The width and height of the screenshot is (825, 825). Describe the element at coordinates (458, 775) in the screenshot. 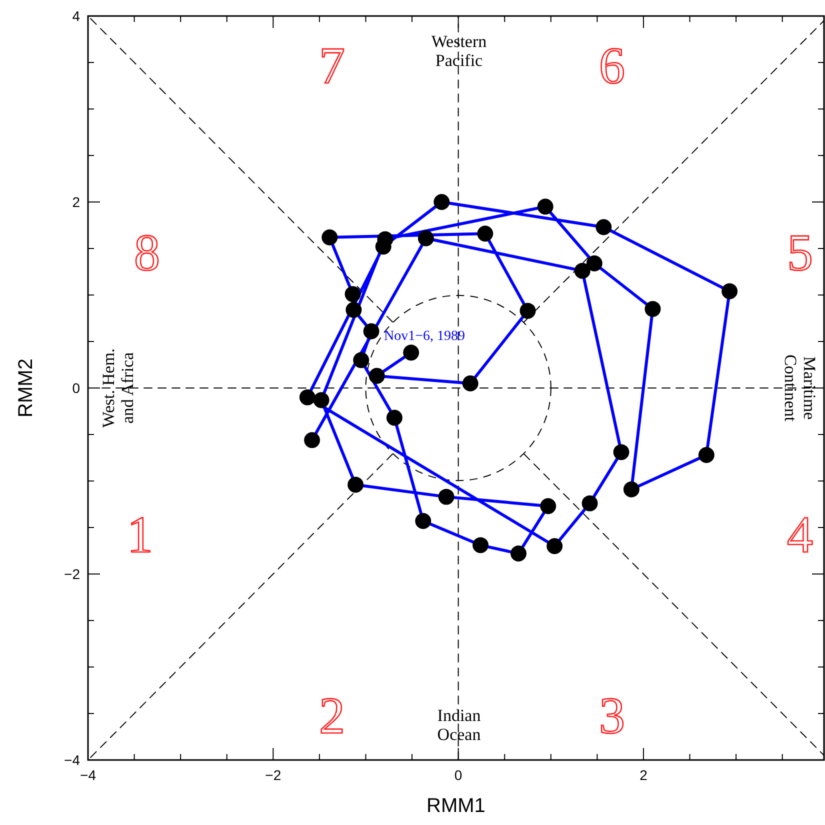

I see `x-tick-label: 0` at that location.